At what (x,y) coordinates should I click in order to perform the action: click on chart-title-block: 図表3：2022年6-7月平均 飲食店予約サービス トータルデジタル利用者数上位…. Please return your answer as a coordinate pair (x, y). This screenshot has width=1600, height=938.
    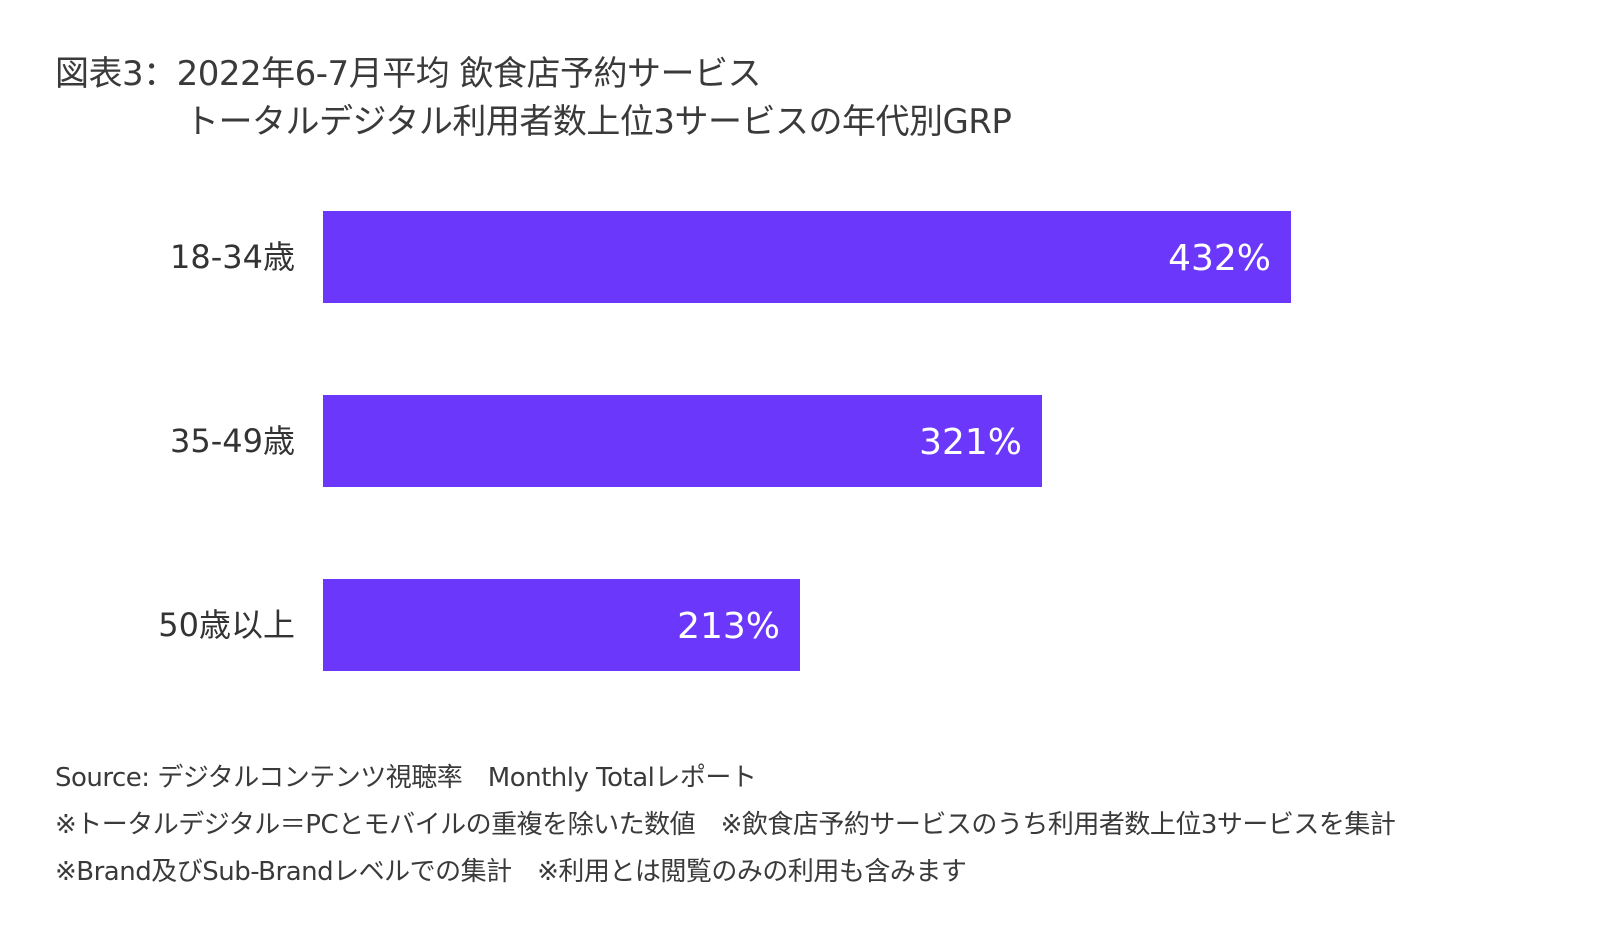
    Looking at the image, I should click on (533, 98).